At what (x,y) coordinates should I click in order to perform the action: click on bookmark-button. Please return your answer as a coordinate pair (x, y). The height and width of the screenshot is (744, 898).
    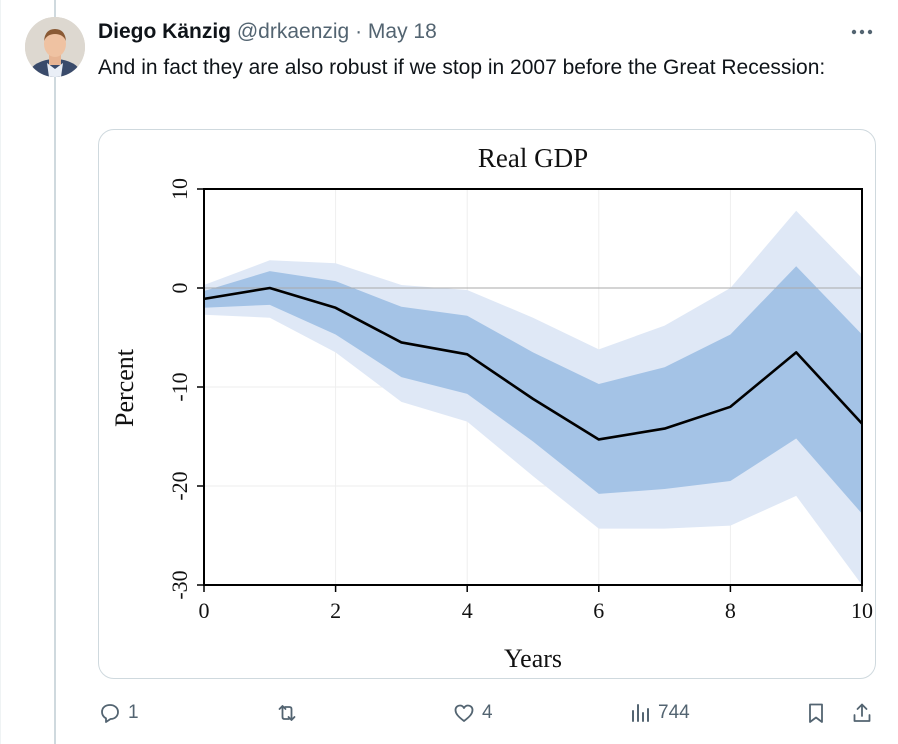
    Looking at the image, I should click on (816, 713).